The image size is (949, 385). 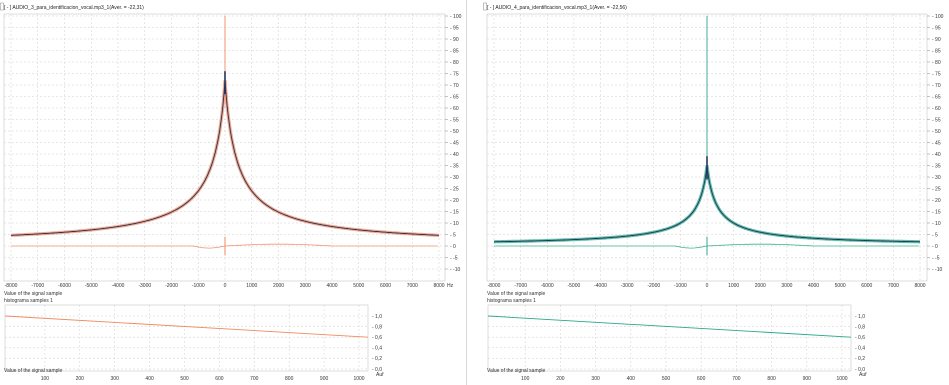 What do you see at coordinates (198, 286) in the screenshot?
I see `x-tick-label: -1000` at bounding box center [198, 286].